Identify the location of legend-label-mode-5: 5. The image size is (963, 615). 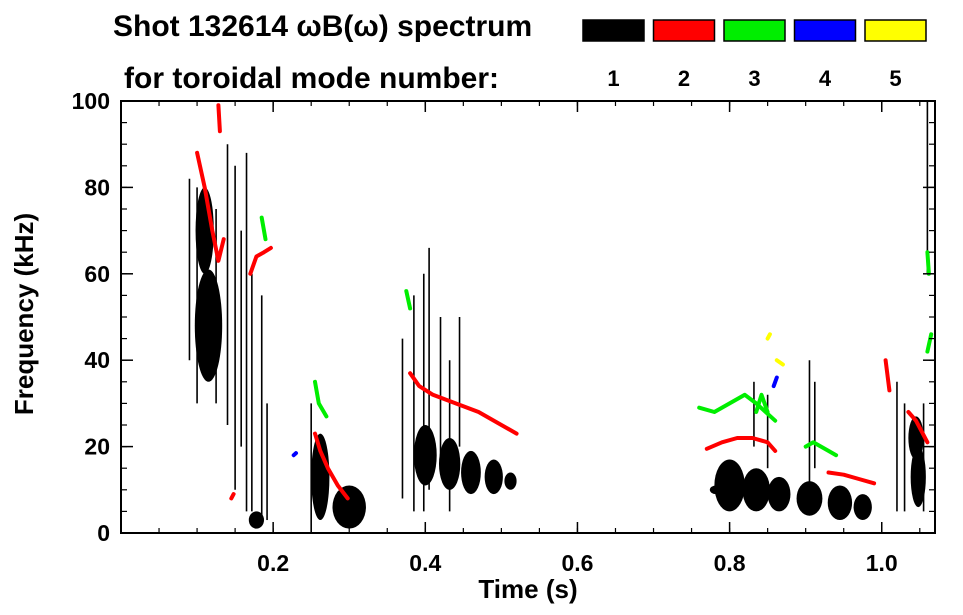
(895, 78).